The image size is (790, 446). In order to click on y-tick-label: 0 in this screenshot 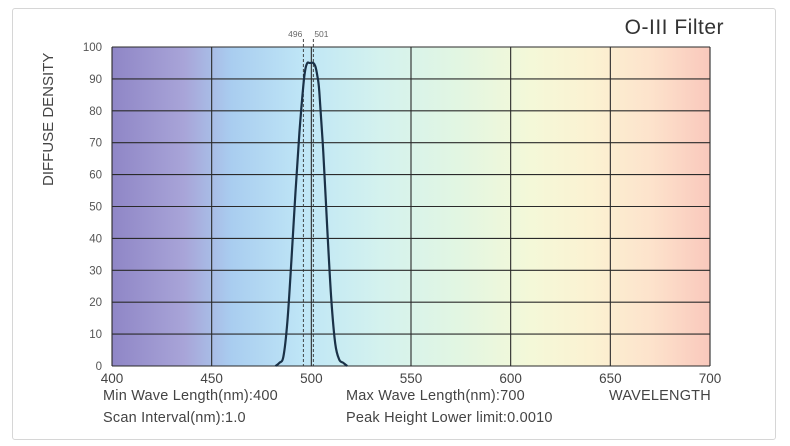, I will do `click(99, 367)`.